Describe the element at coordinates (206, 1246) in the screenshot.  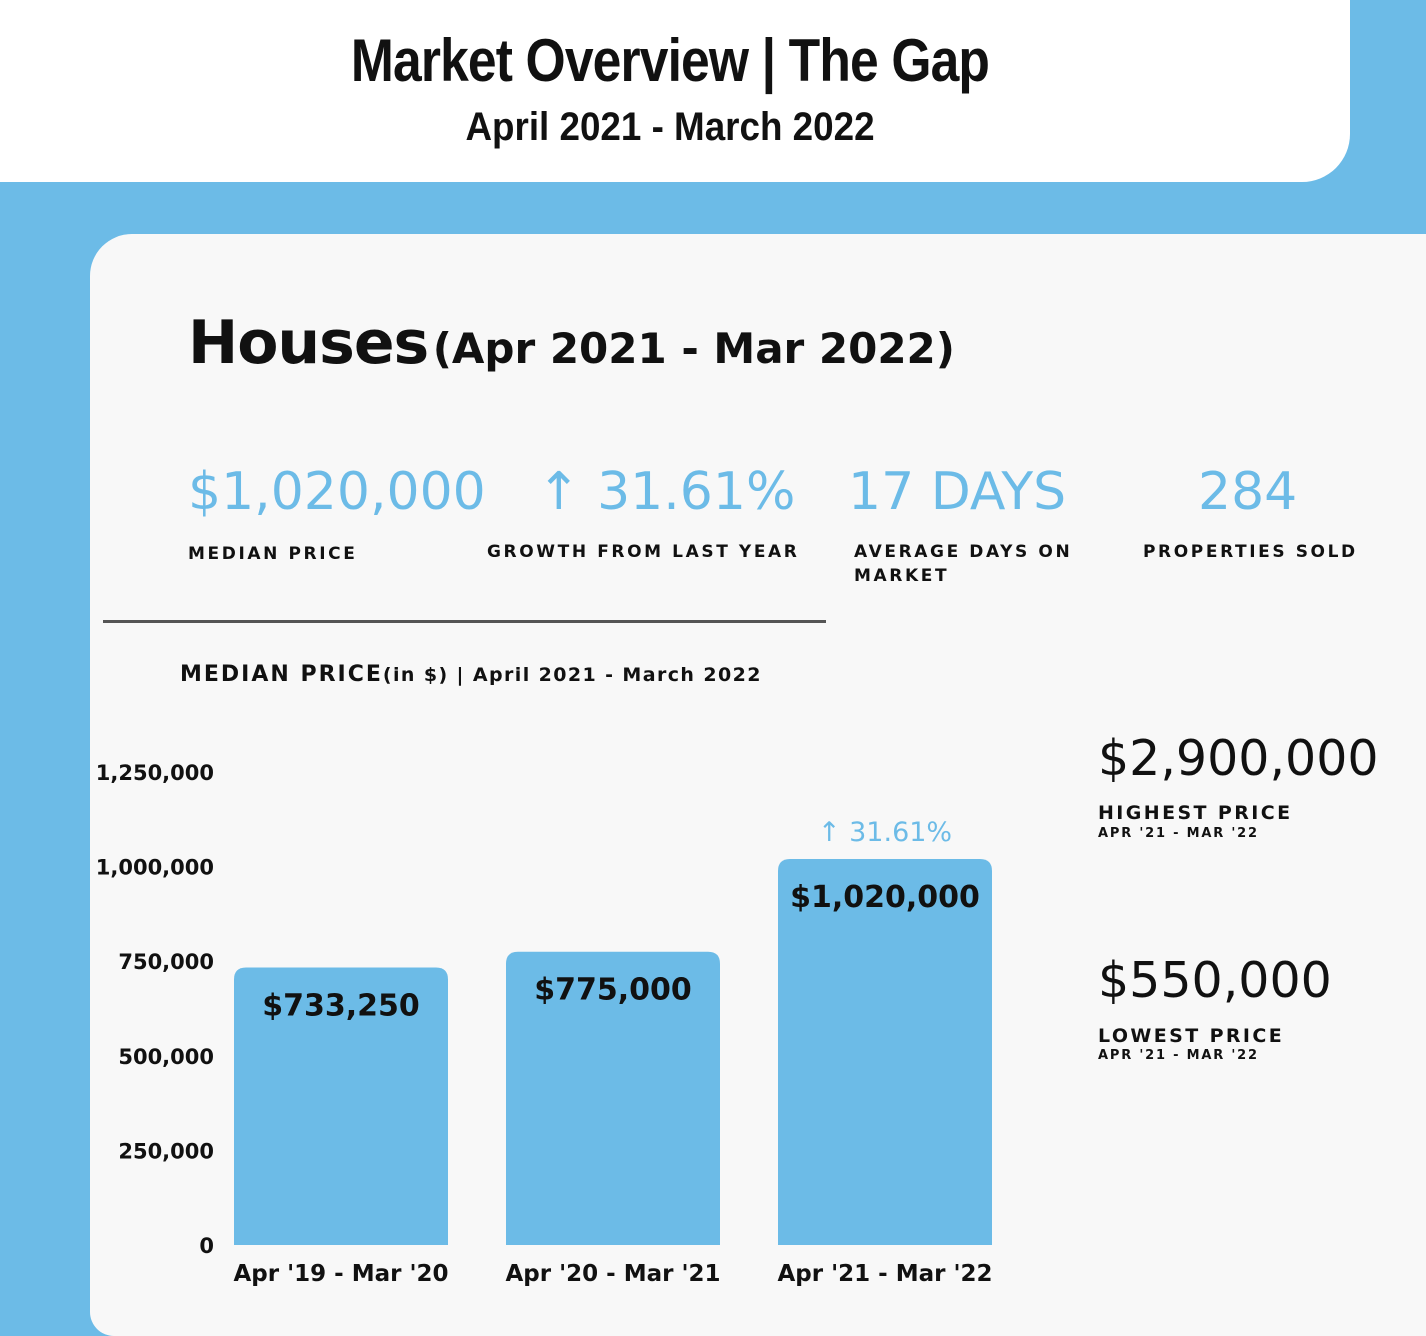
I see `y-tick-label: 0` at that location.